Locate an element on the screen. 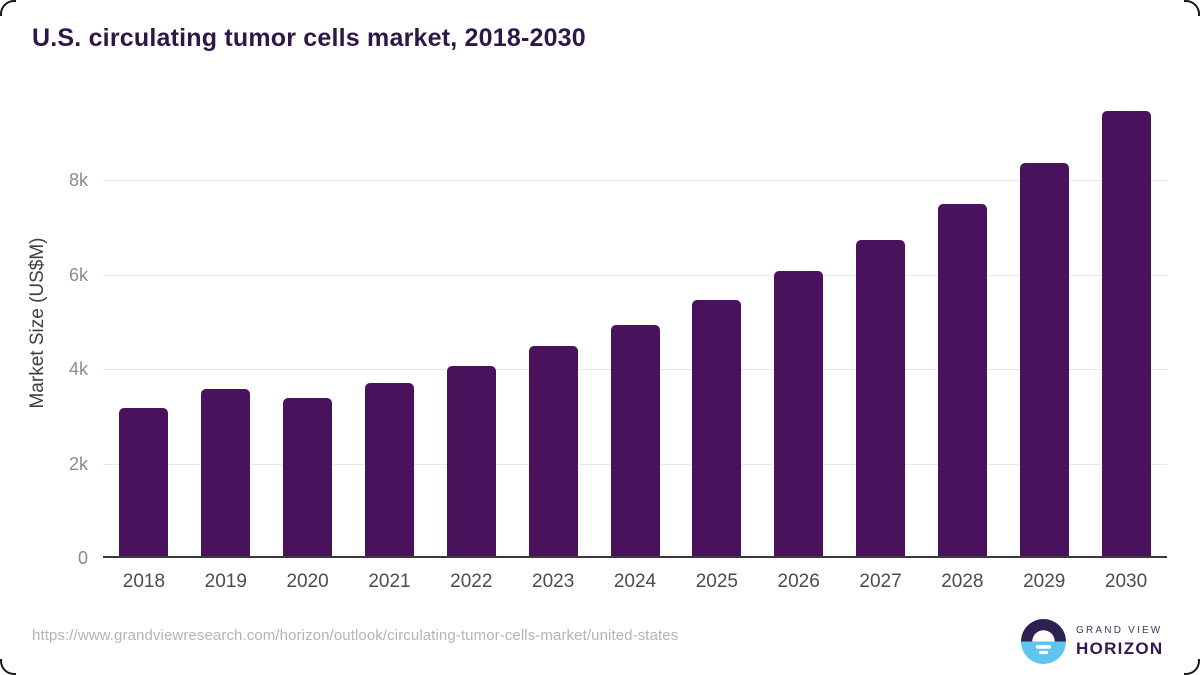  bar-2022 is located at coordinates (471, 462).